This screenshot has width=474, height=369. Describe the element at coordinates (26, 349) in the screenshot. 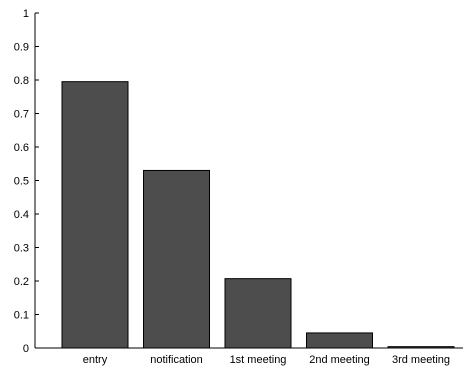

I see `y-tick-label: 0` at that location.